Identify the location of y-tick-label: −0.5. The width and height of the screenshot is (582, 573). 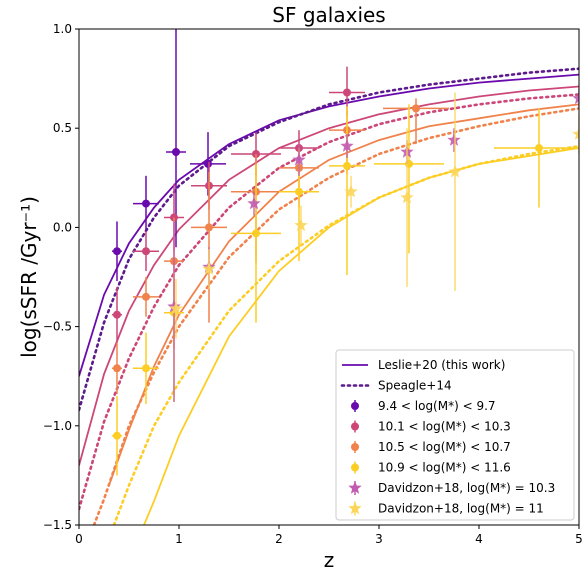
(57, 327).